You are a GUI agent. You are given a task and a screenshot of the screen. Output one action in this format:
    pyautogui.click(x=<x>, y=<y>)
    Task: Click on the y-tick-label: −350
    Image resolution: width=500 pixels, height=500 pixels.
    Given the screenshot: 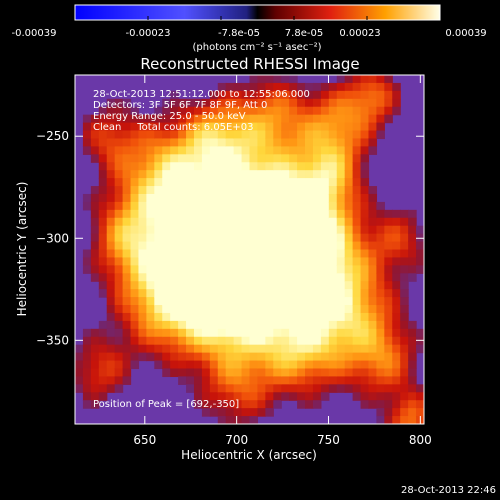 What is the action you would take?
    pyautogui.click(x=52, y=340)
    